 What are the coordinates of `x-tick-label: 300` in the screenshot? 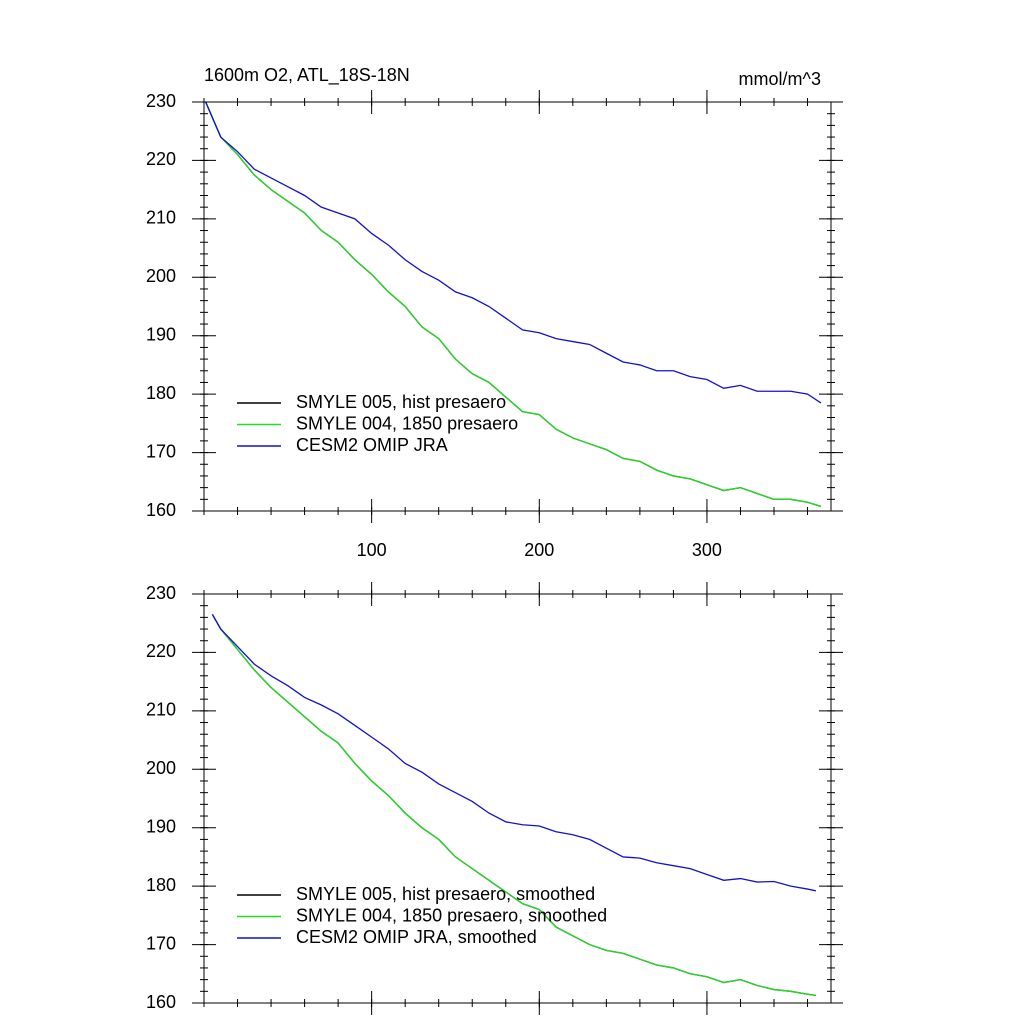 It's located at (707, 550).